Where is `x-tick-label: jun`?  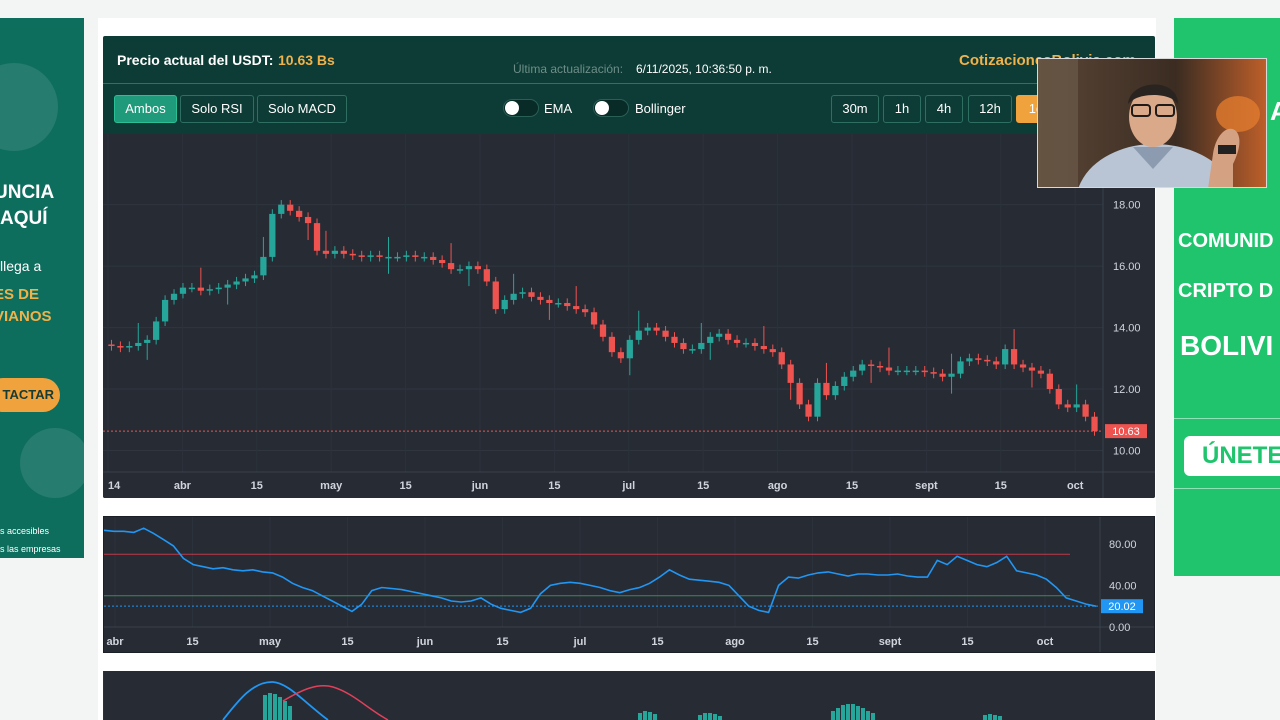
x-tick-label: jun is located at coordinates (480, 486).